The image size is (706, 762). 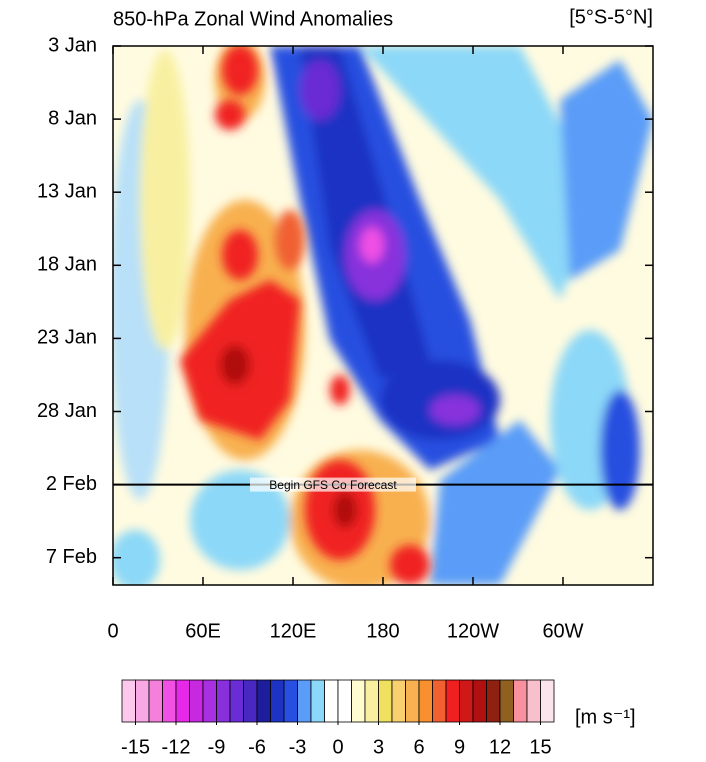 What do you see at coordinates (459, 747) in the screenshot?
I see `colorbar-tick-label: 9` at bounding box center [459, 747].